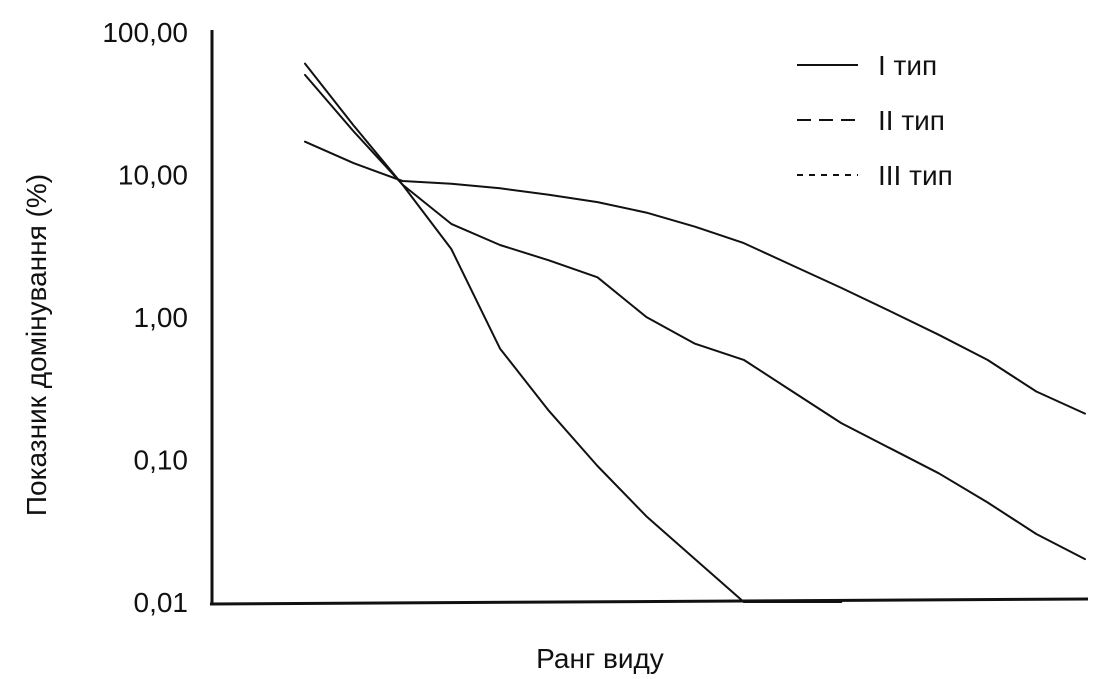 The width and height of the screenshot is (1093, 679). I want to click on y-axis-title: Показник домінування (%), so click(36, 345).